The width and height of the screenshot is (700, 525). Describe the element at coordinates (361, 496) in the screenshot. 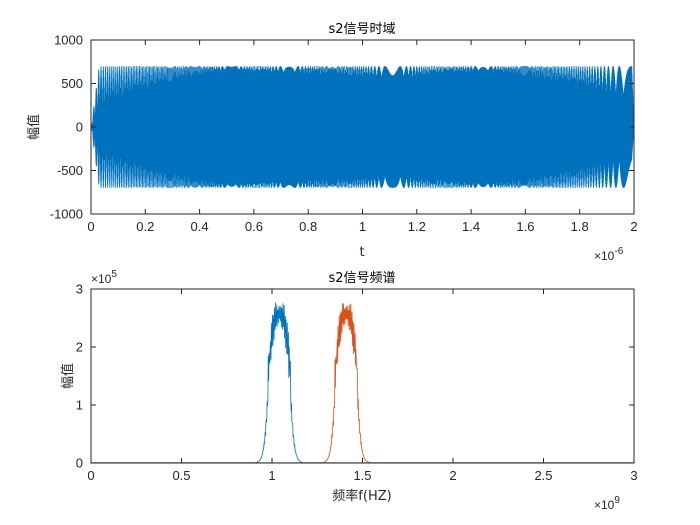

I see `spectrum-x-axis-label: 频率f(HZ)` at that location.